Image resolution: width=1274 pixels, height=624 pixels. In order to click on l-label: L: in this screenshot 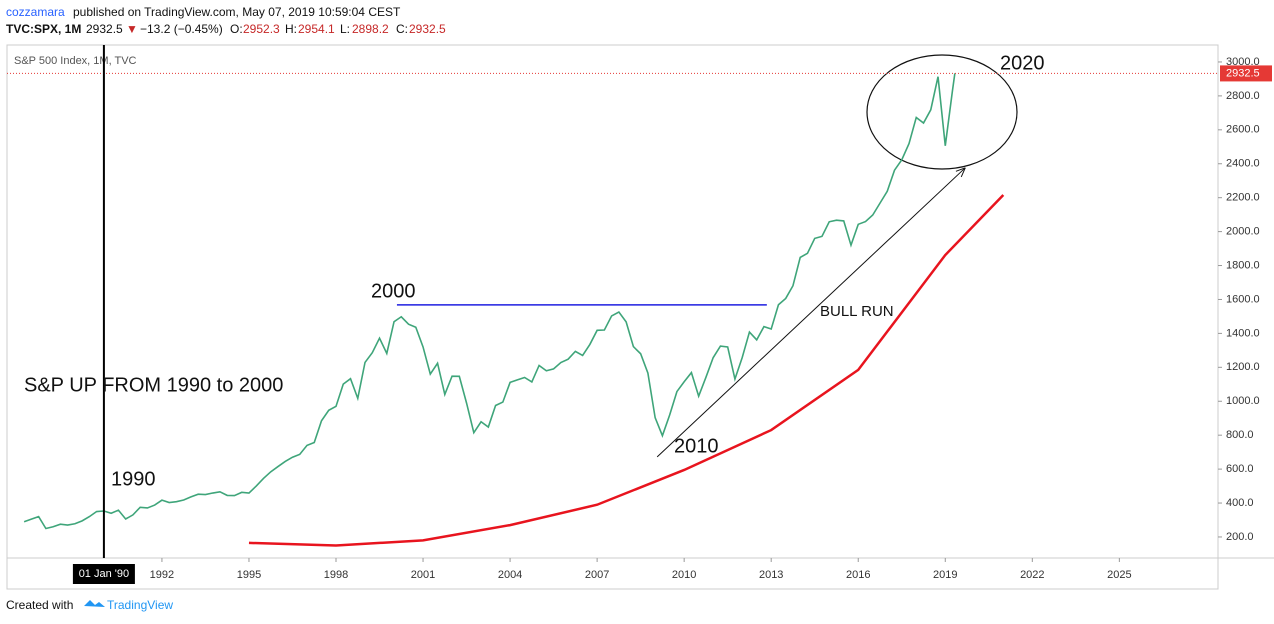, I will do `click(345, 29)`.